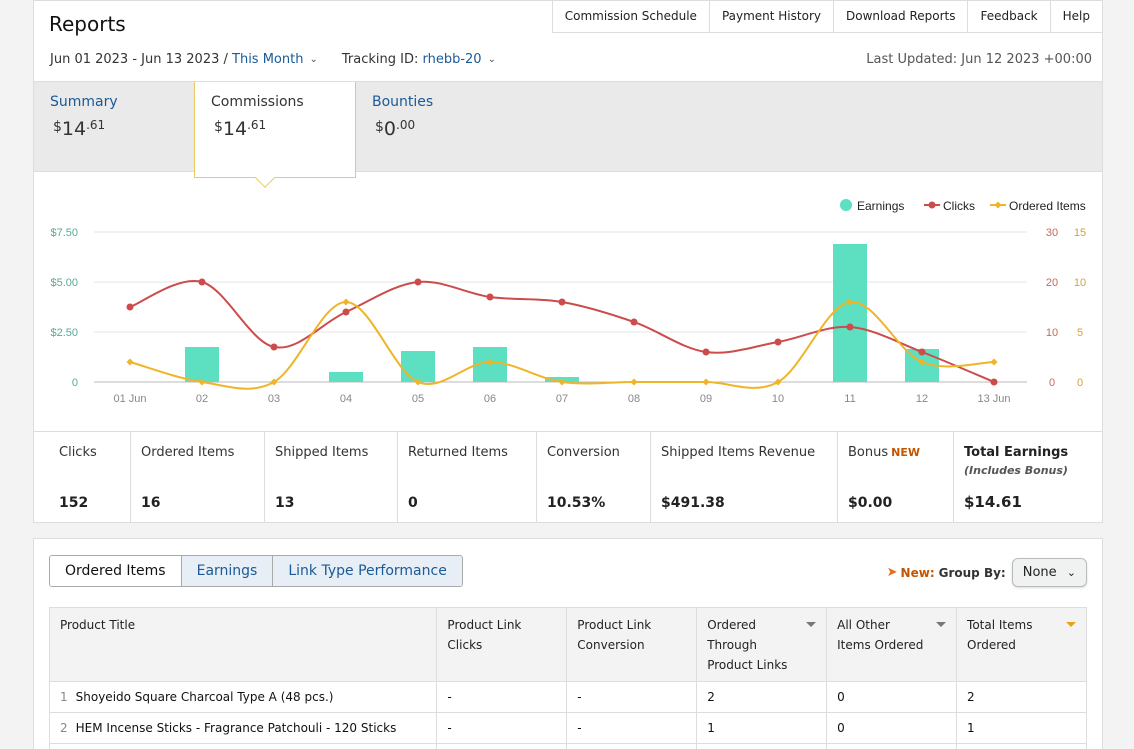 This screenshot has width=1134, height=749. What do you see at coordinates (1021, 728) in the screenshot?
I see `cell-total-items: 1` at bounding box center [1021, 728].